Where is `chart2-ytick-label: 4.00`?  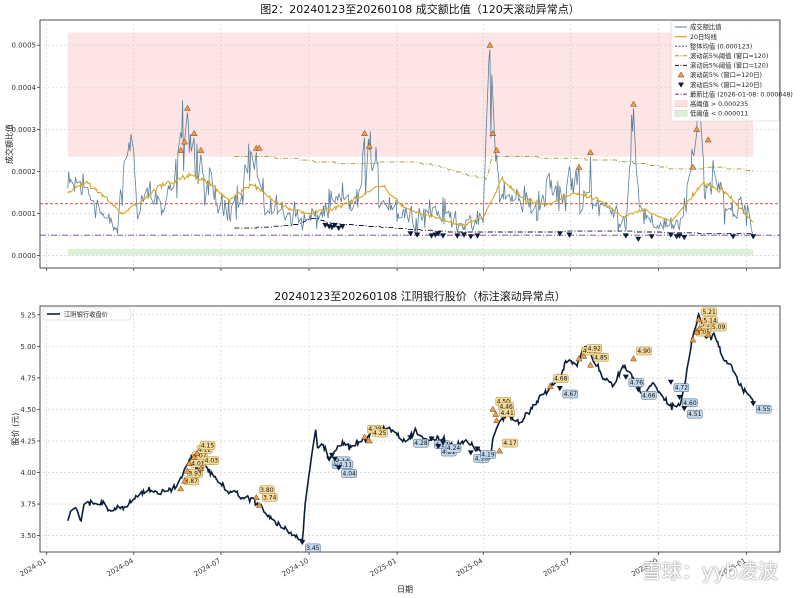
chart2-ytick-label: 4.00 is located at coordinates (28, 473).